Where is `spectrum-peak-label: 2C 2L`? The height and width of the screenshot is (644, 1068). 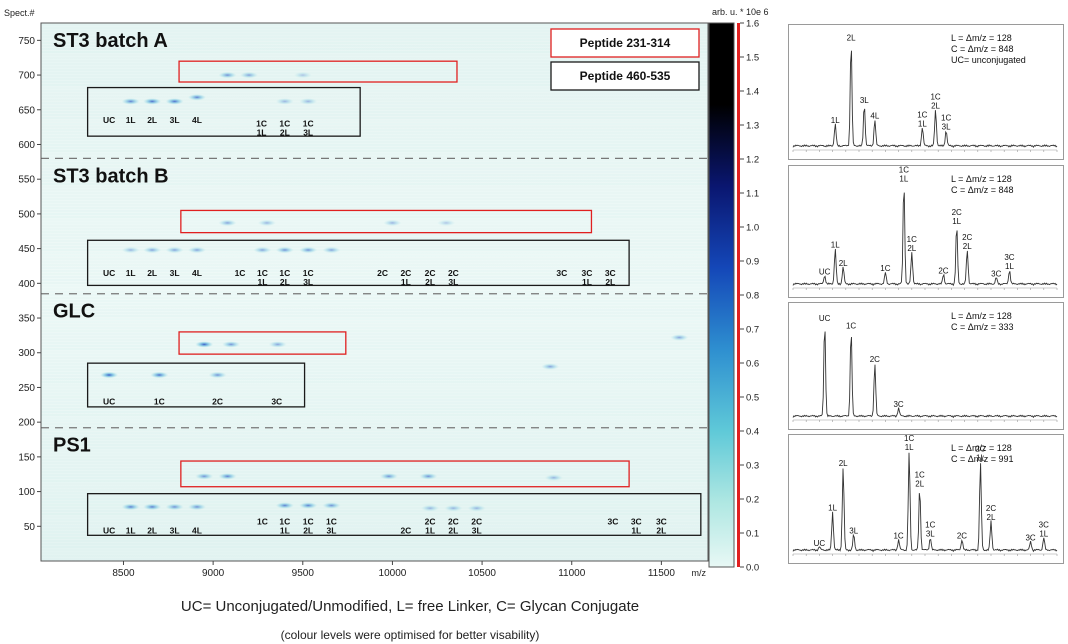 spectrum-peak-label: 2C 2L is located at coordinates (991, 513).